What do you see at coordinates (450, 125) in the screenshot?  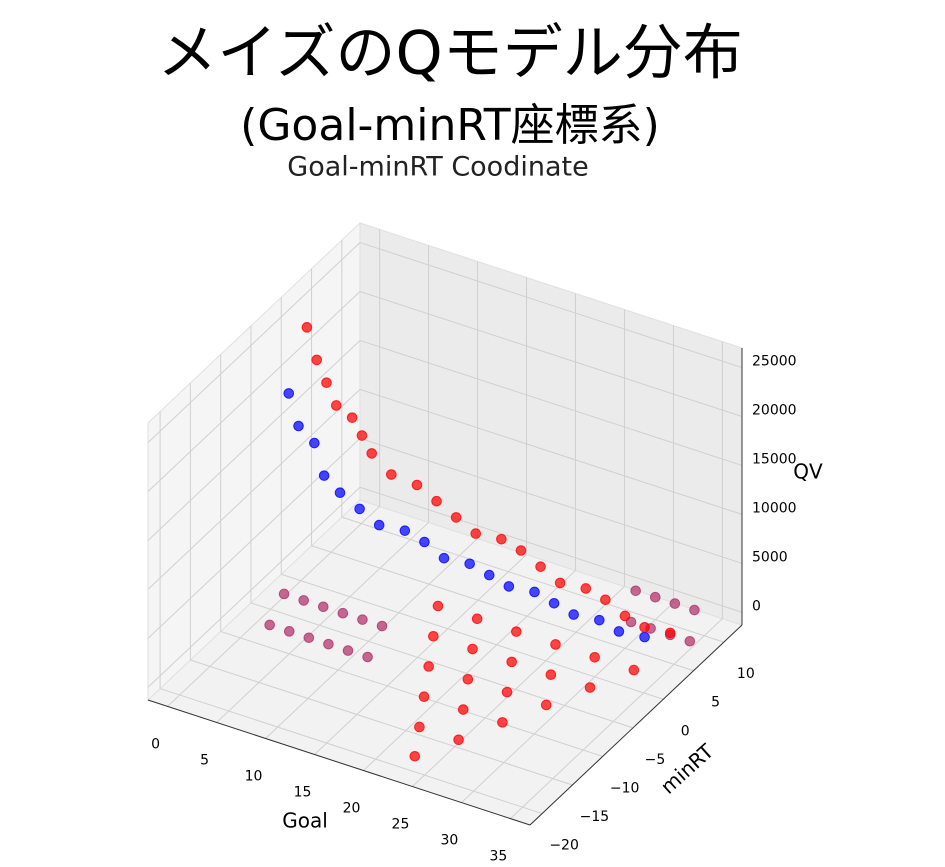 I see `chart-subtitle: (Goal-minRT座標系)` at bounding box center [450, 125].